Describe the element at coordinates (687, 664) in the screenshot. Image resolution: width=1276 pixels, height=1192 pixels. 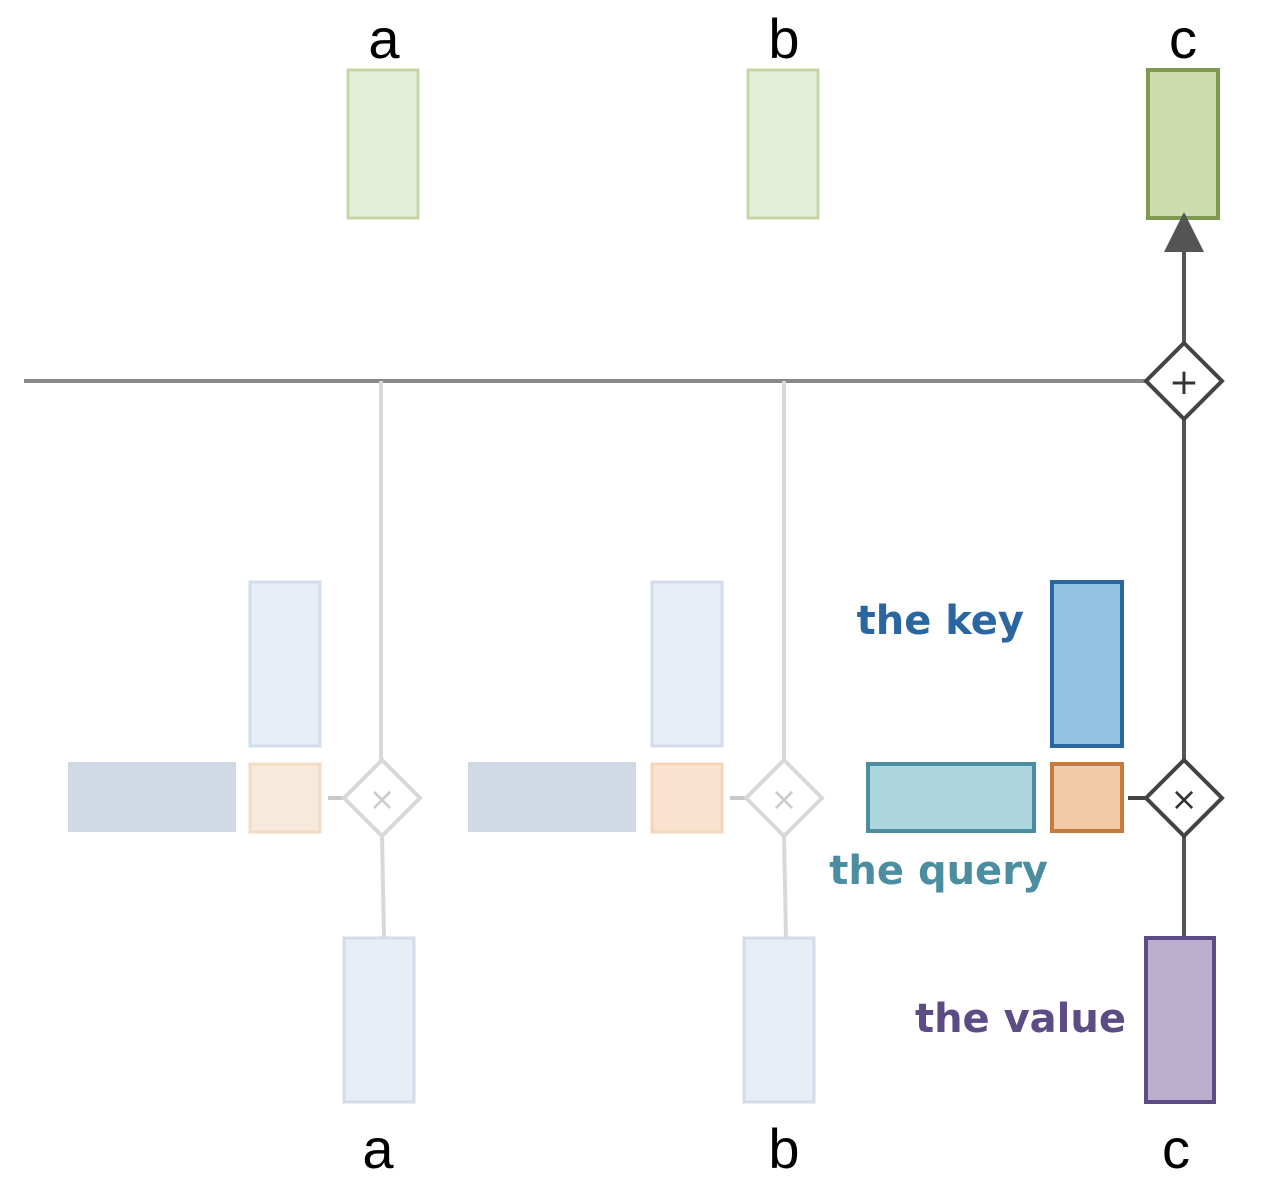
I see `key-box-b` at that location.